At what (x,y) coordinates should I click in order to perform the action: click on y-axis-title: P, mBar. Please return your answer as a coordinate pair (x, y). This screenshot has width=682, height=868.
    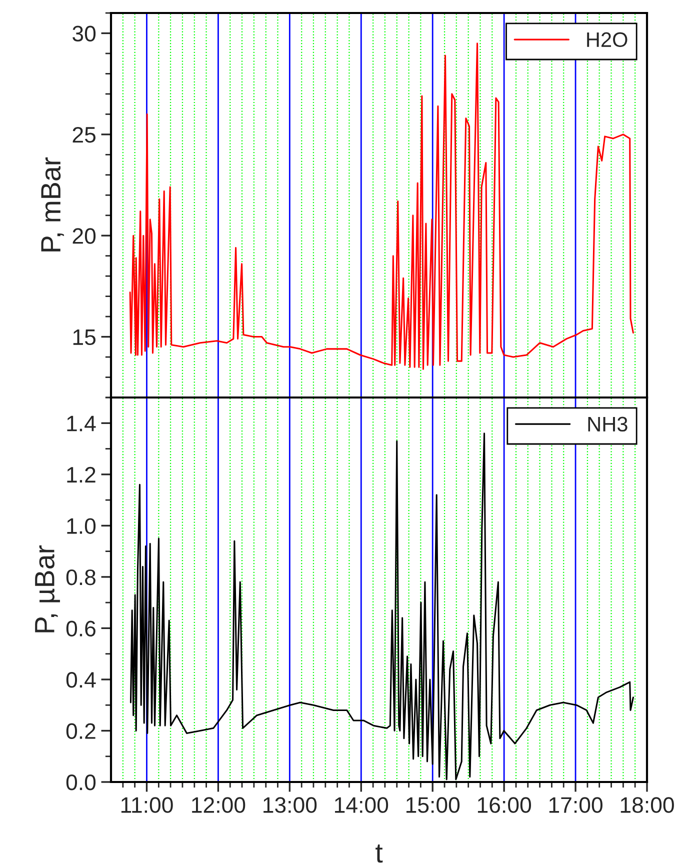
    Looking at the image, I should click on (52, 204).